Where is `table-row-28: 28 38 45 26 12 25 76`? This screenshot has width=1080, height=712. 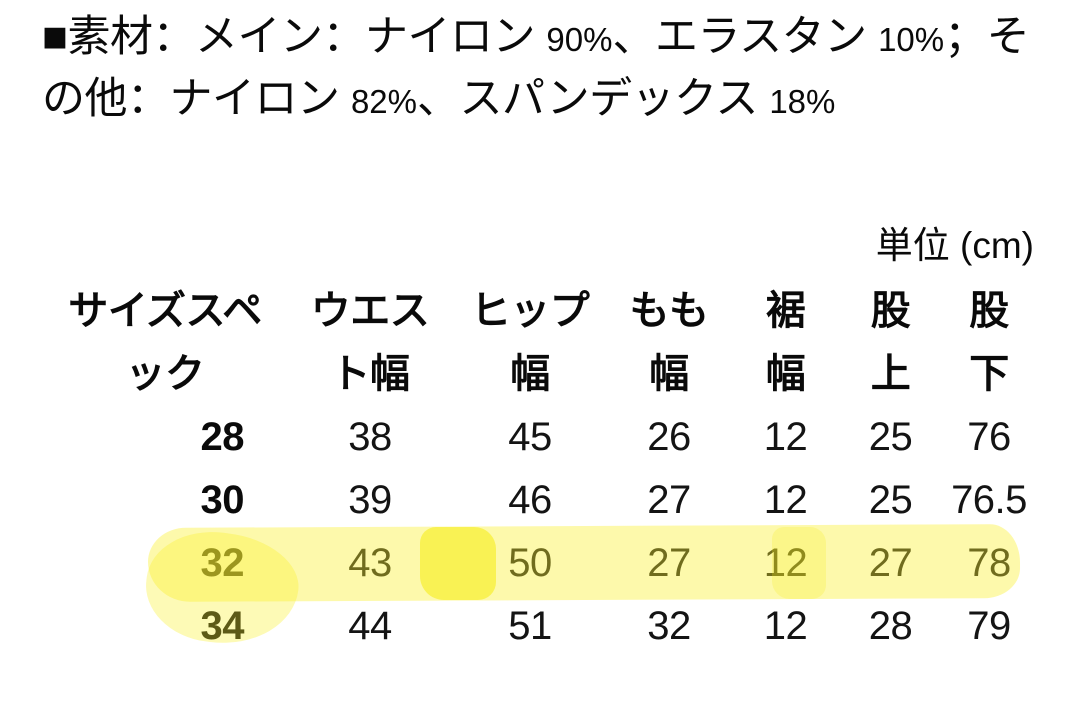
table-row-28: 28 38 45 26 12 25 76 is located at coordinates (540, 437).